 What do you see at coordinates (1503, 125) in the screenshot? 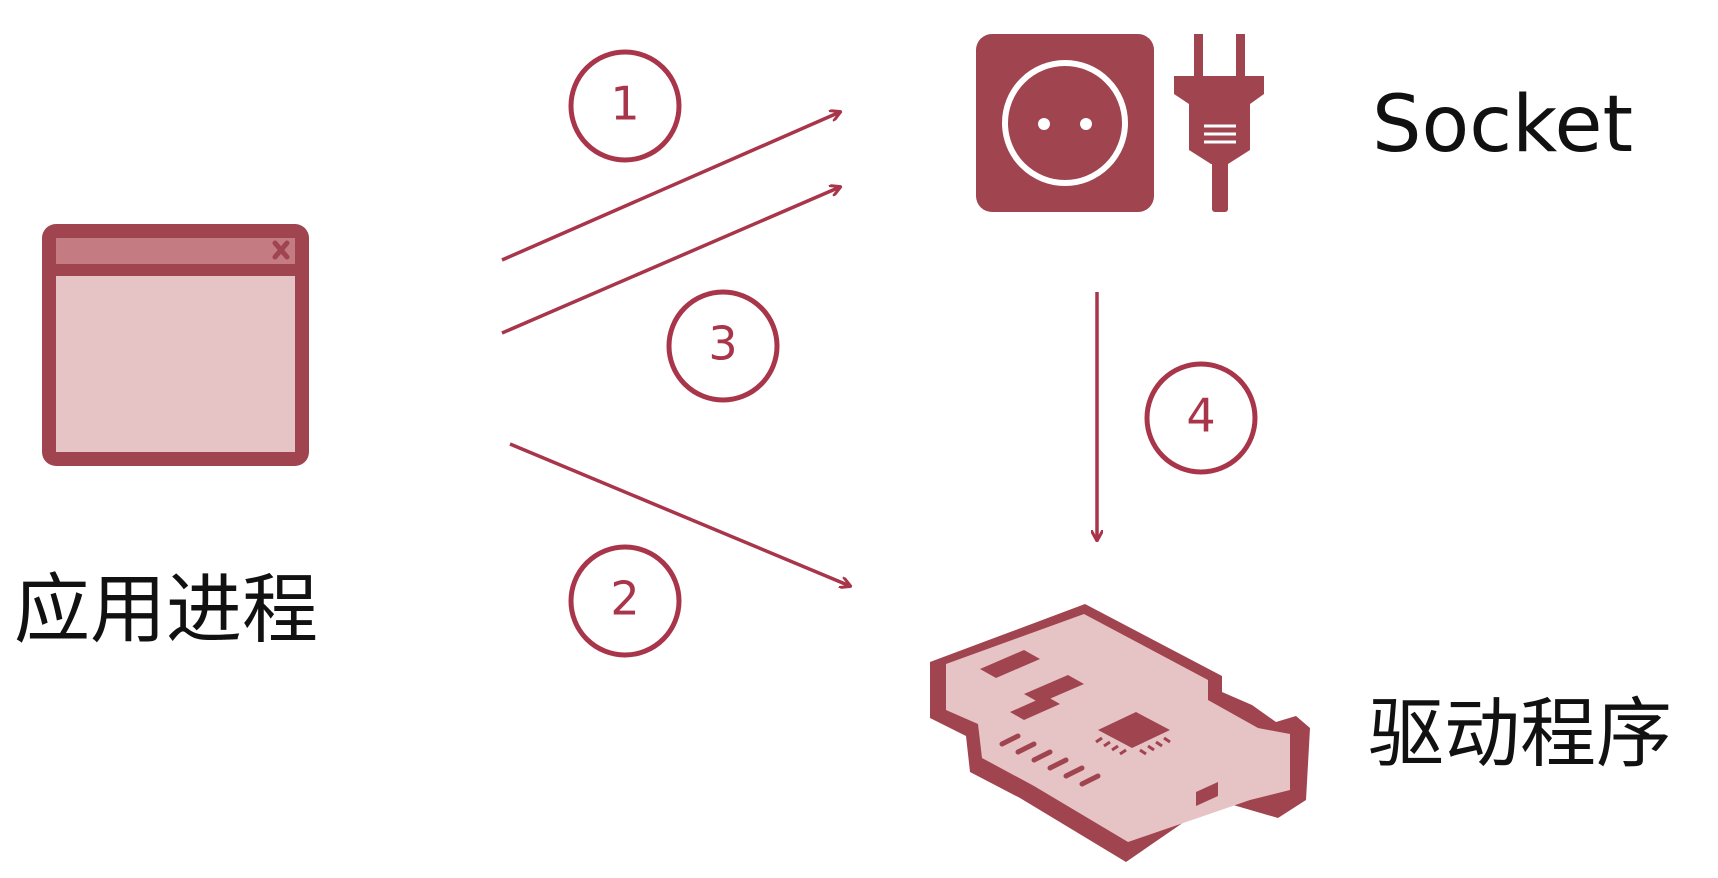
I see `label-socket: Socket` at bounding box center [1503, 125].